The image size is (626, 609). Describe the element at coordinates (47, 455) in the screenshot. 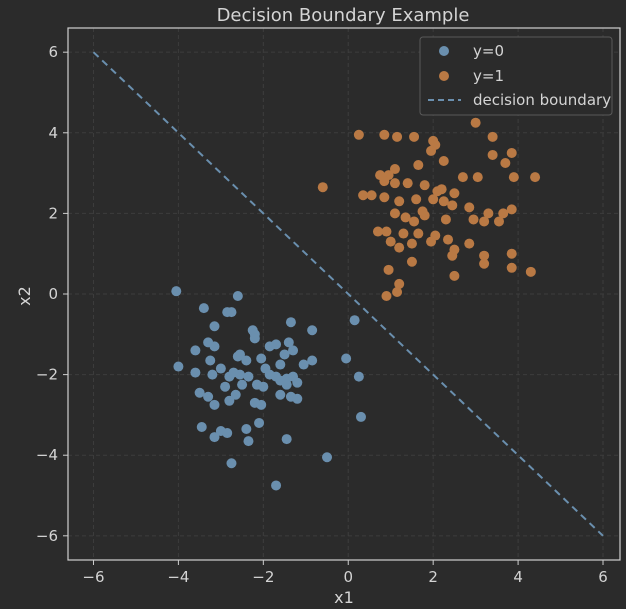

I see `y-tick-label: −4` at that location.